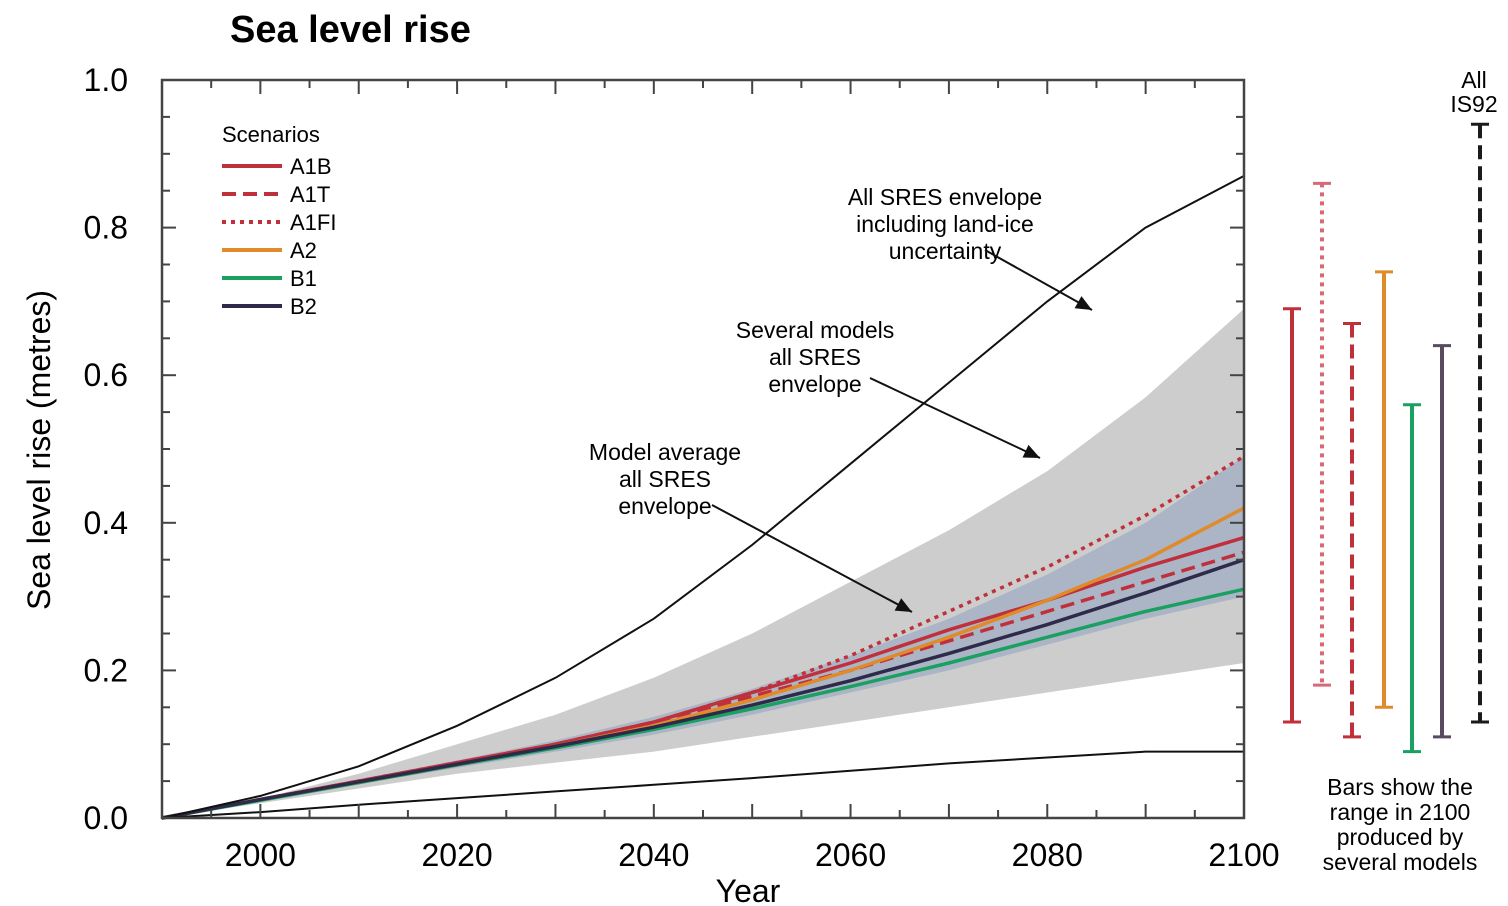 The image size is (1508, 906). What do you see at coordinates (1400, 787) in the screenshot?
I see `bars-note: Bars show the` at bounding box center [1400, 787].